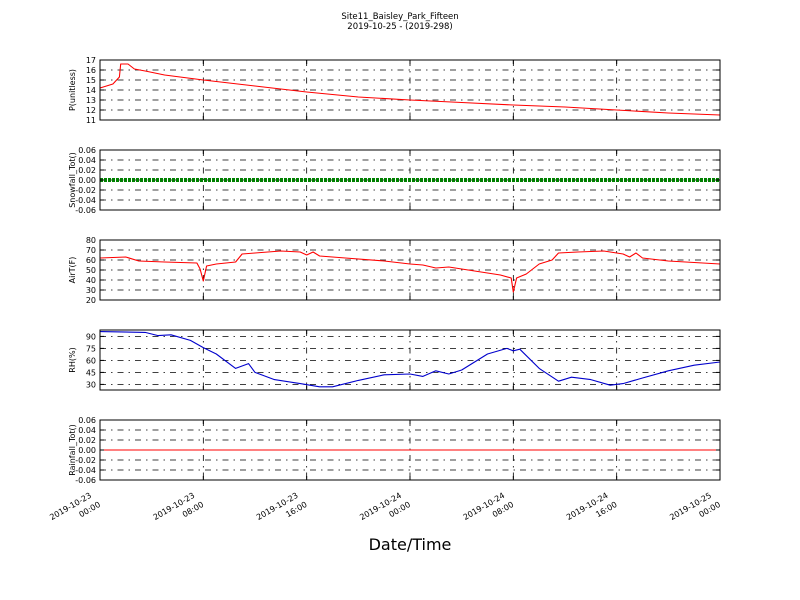 This screenshot has height=600, width=800. What do you see at coordinates (91, 372) in the screenshot?
I see `y-tick-label: 45` at bounding box center [91, 372].